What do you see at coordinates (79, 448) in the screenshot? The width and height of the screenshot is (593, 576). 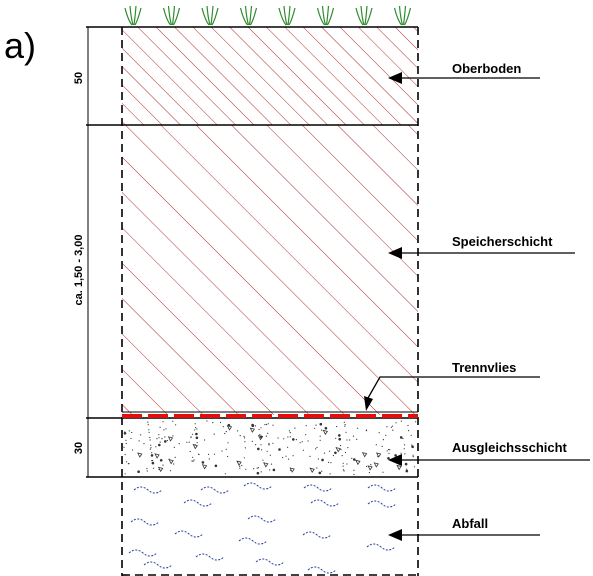 I see `dimension-ausgleichsschicht: 30` at bounding box center [79, 448].